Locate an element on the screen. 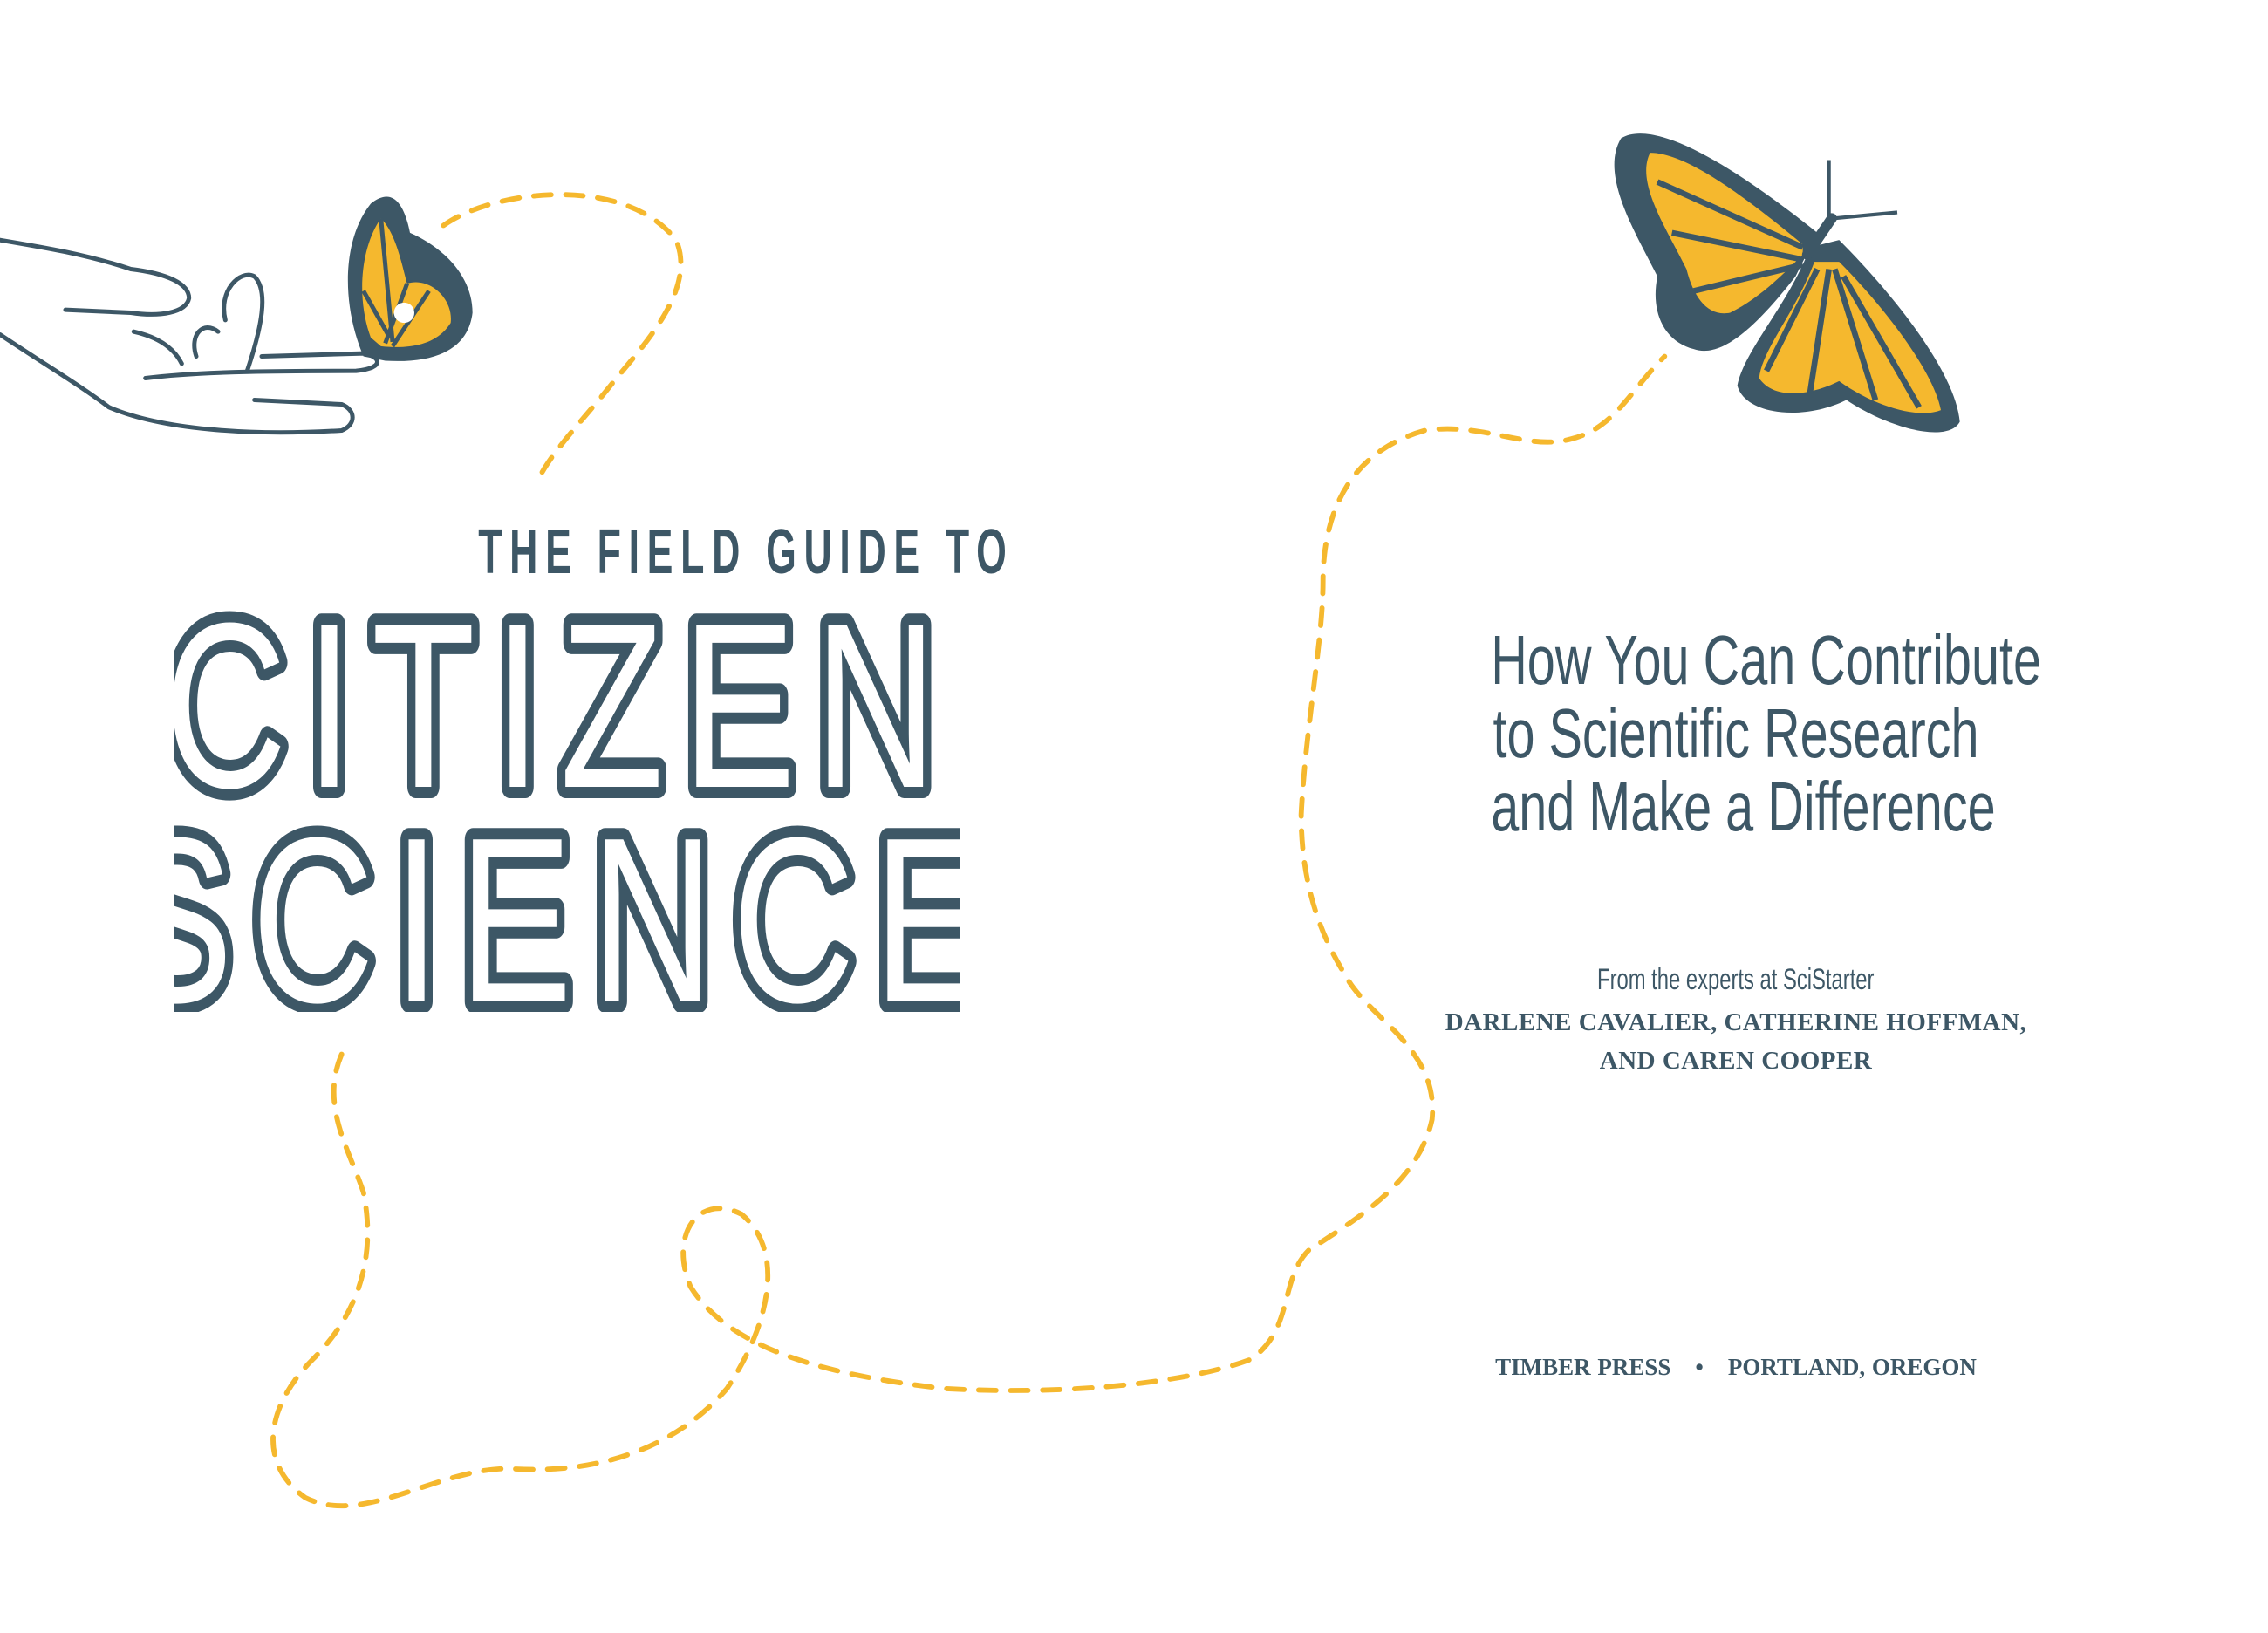 Image resolution: width=2268 pixels, height=1633 pixels. main-title: CITIZEN SCIENCE is located at coordinates (567, 802).